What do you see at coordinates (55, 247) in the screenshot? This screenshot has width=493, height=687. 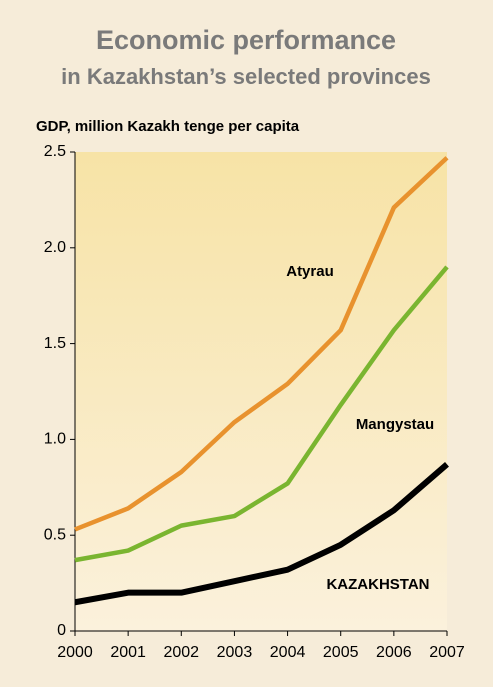 I see `y-tick-label: 2.0` at bounding box center [55, 247].